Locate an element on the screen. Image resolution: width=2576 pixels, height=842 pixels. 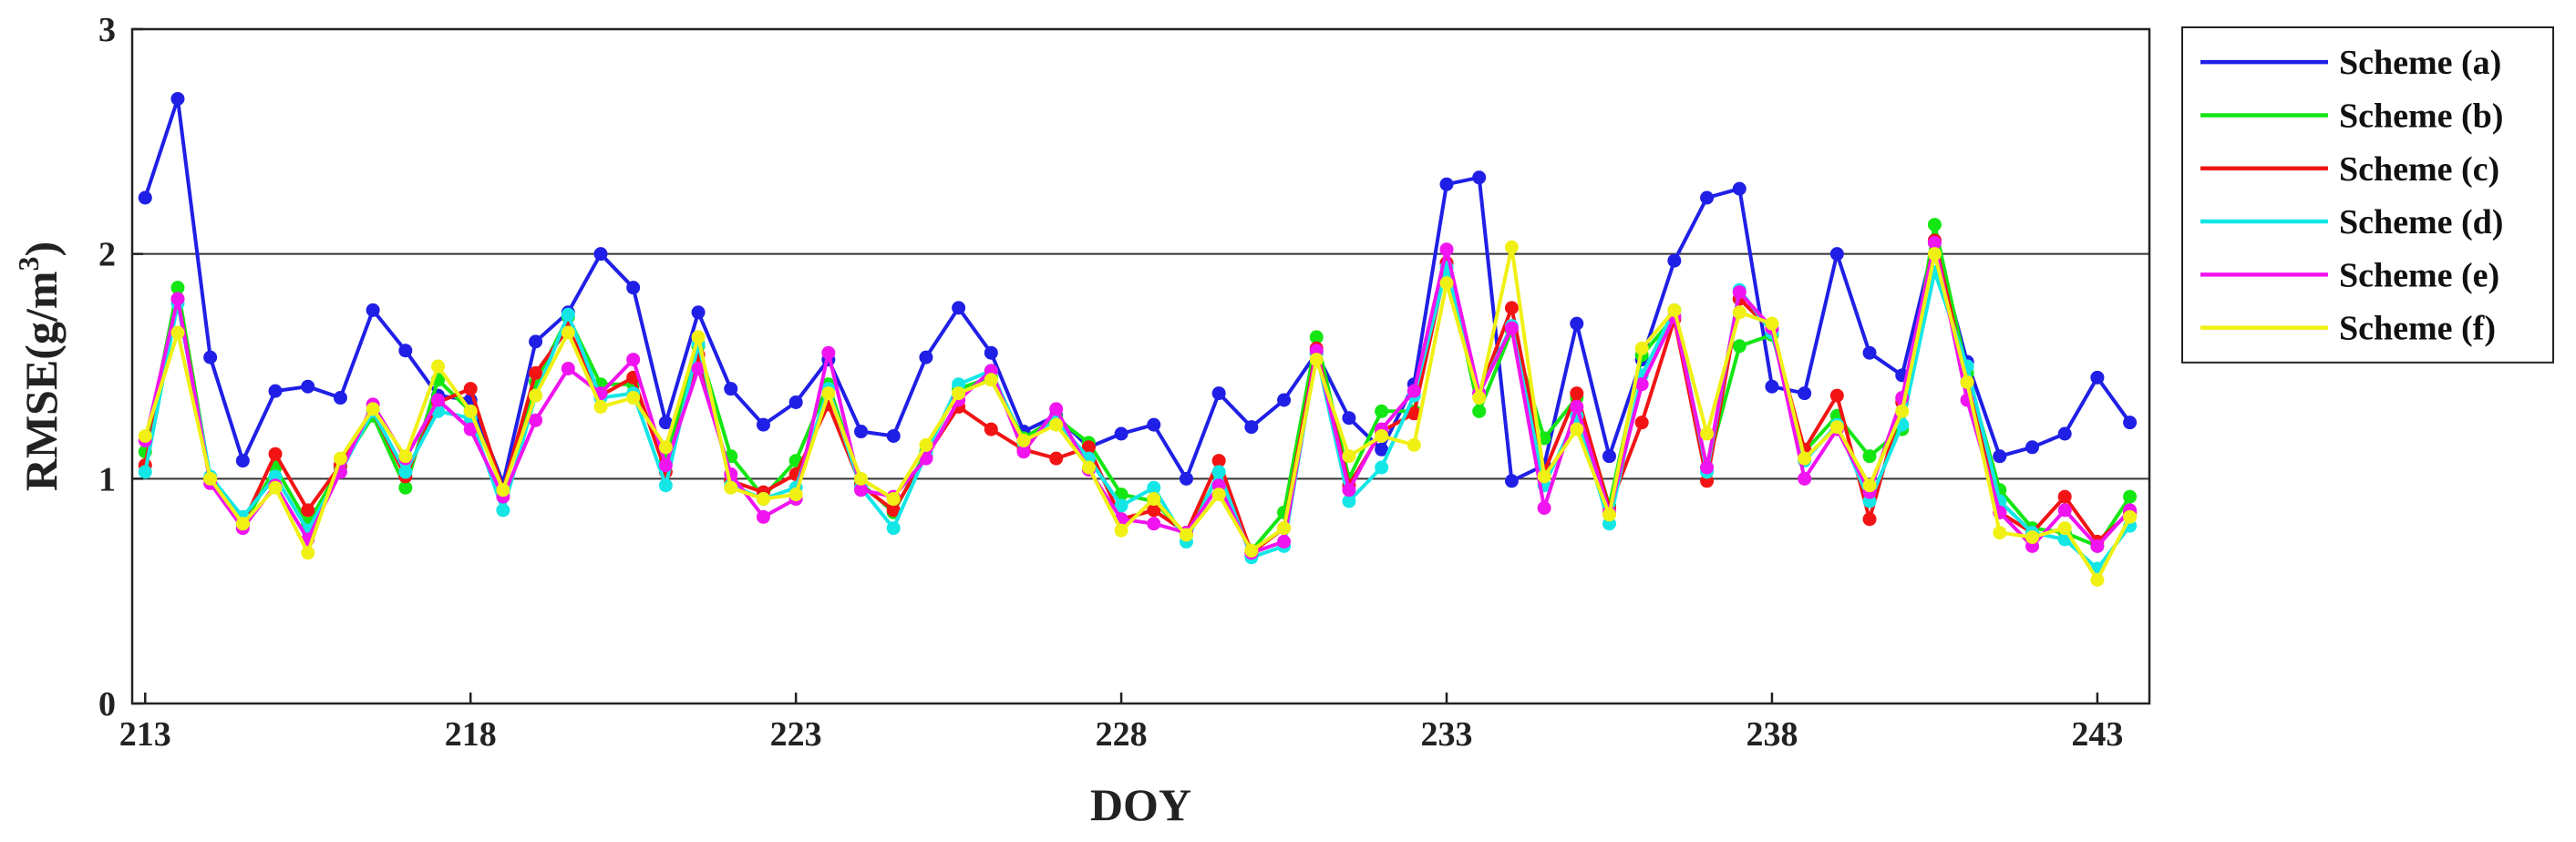
x-tick-label: 228 is located at coordinates (1122, 734).